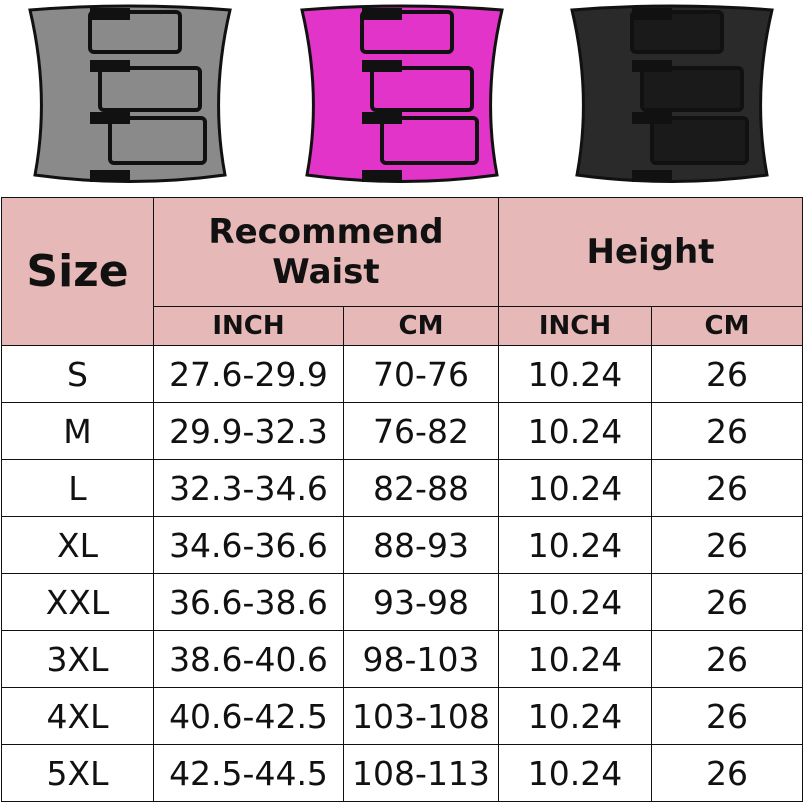 The height and width of the screenshot is (803, 803). What do you see at coordinates (421, 659) in the screenshot?
I see `waist-cm-cell: 98-103` at bounding box center [421, 659].